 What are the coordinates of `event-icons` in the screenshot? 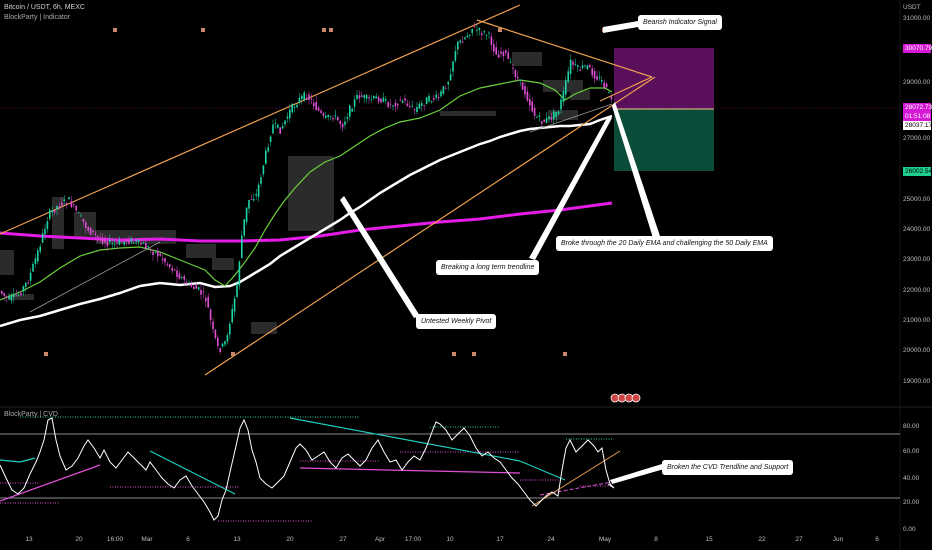 It's located at (625, 398).